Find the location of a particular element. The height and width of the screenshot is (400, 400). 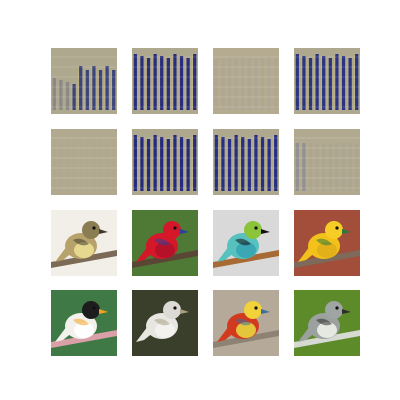

bird-red-lory is located at coordinates (165, 243).